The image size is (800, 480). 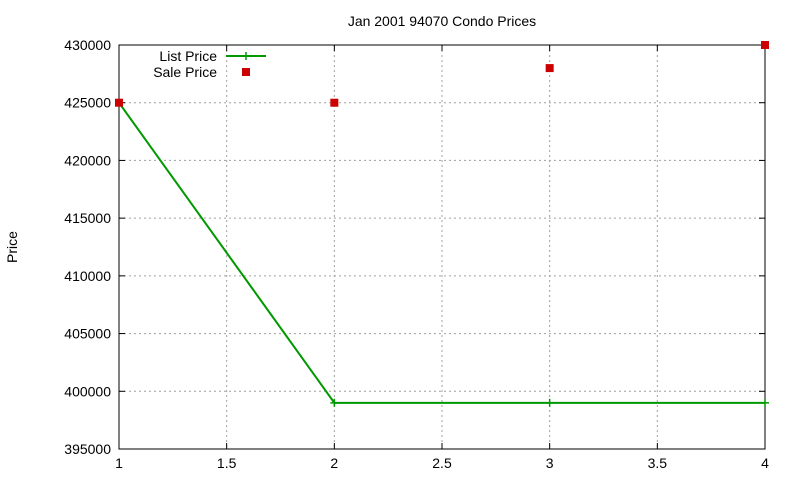 What do you see at coordinates (334, 463) in the screenshot?
I see `x-tick-label: 2` at bounding box center [334, 463].